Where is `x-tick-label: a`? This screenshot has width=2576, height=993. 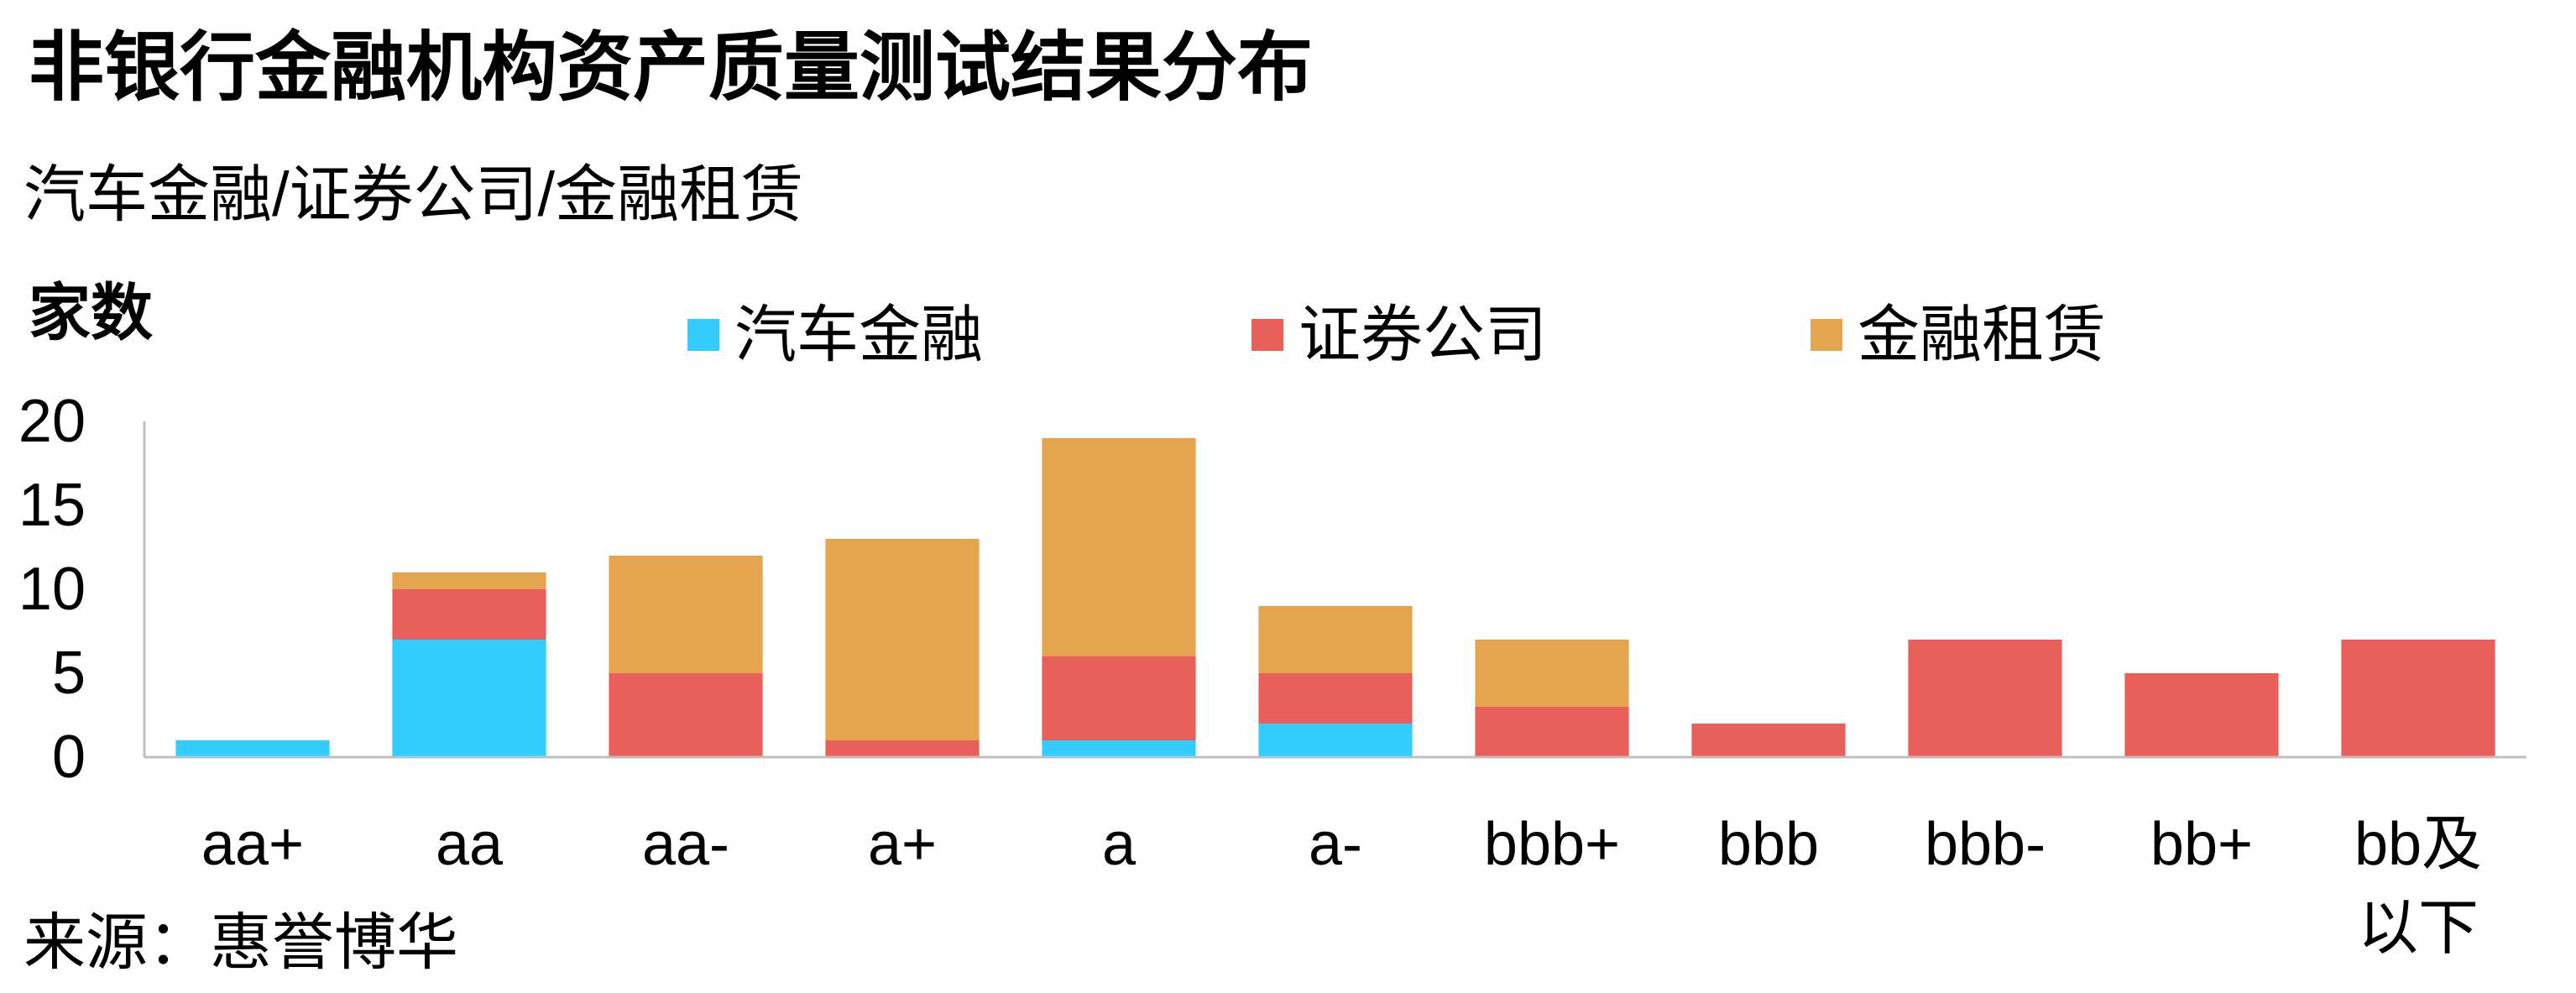
x-tick-label: a is located at coordinates (1118, 844).